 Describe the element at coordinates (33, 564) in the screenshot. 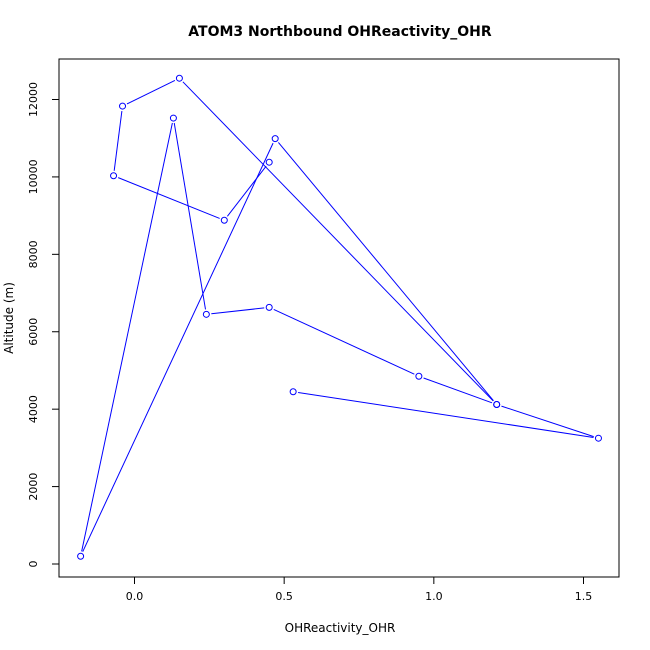

I see `y-tick-label: 0` at that location.